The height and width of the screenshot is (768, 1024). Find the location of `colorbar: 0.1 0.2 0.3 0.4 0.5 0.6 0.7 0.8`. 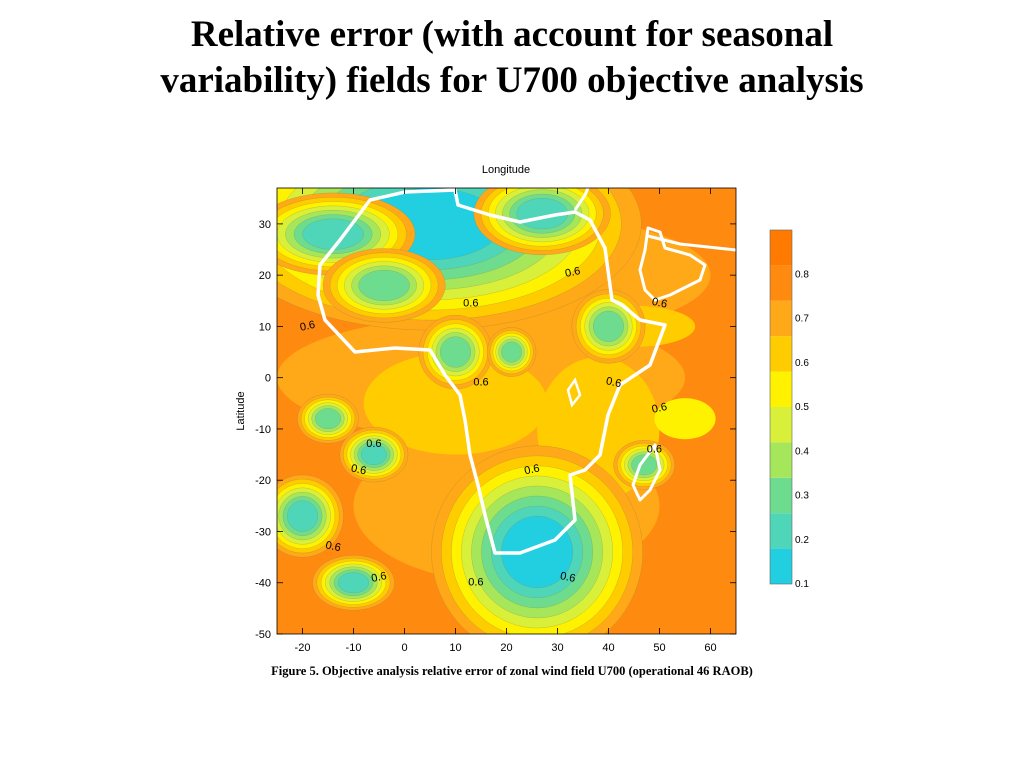

colorbar: 0.1 0.2 0.3 0.4 0.5 0.6 0.7 0.8 is located at coordinates (789, 409).